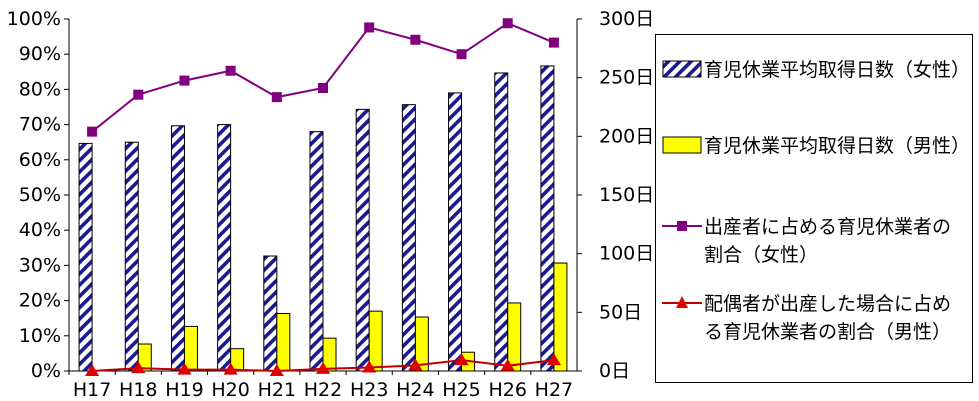  I want to click on x-tick-label: H19, so click(184, 390).